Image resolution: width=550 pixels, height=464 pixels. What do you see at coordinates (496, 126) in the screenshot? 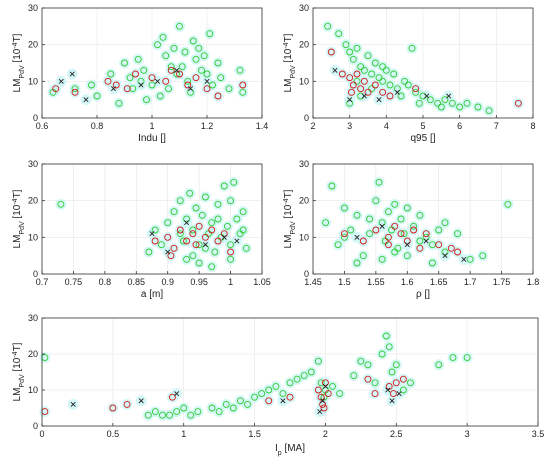
I see `x-tick-label: 7` at bounding box center [496, 126].